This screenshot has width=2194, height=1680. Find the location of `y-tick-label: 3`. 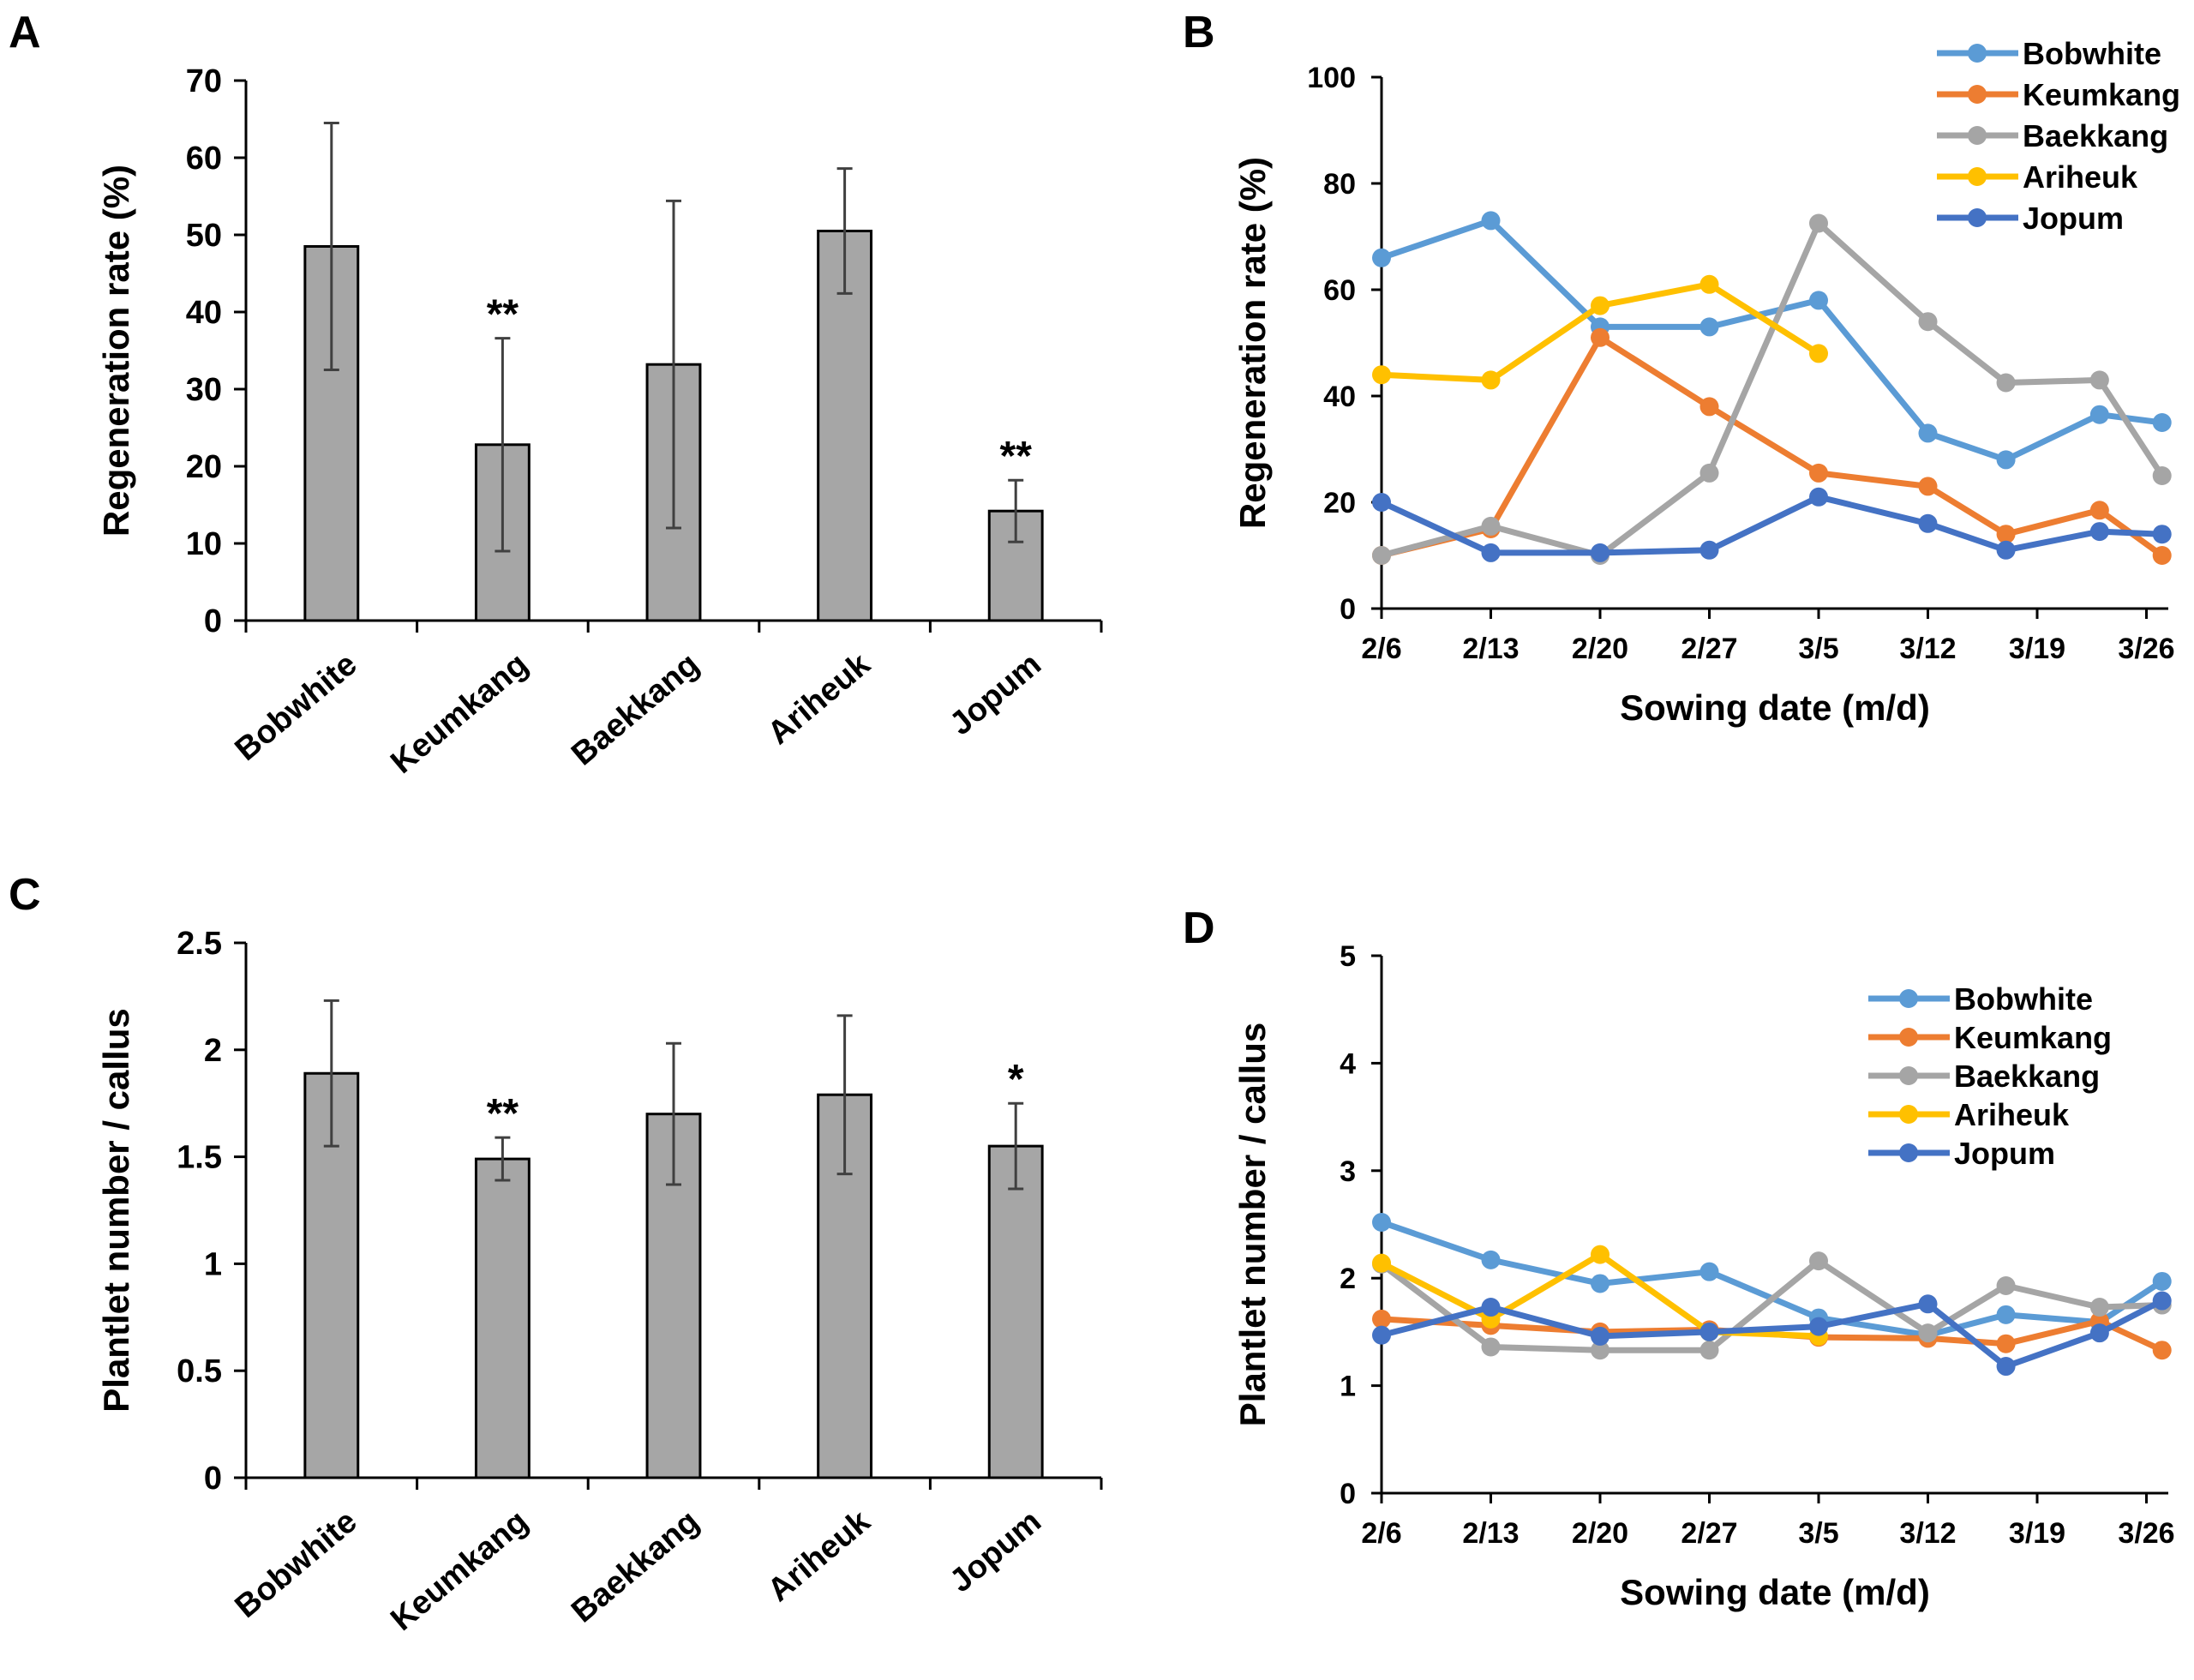

y-tick-label: 3 is located at coordinates (1348, 1171).